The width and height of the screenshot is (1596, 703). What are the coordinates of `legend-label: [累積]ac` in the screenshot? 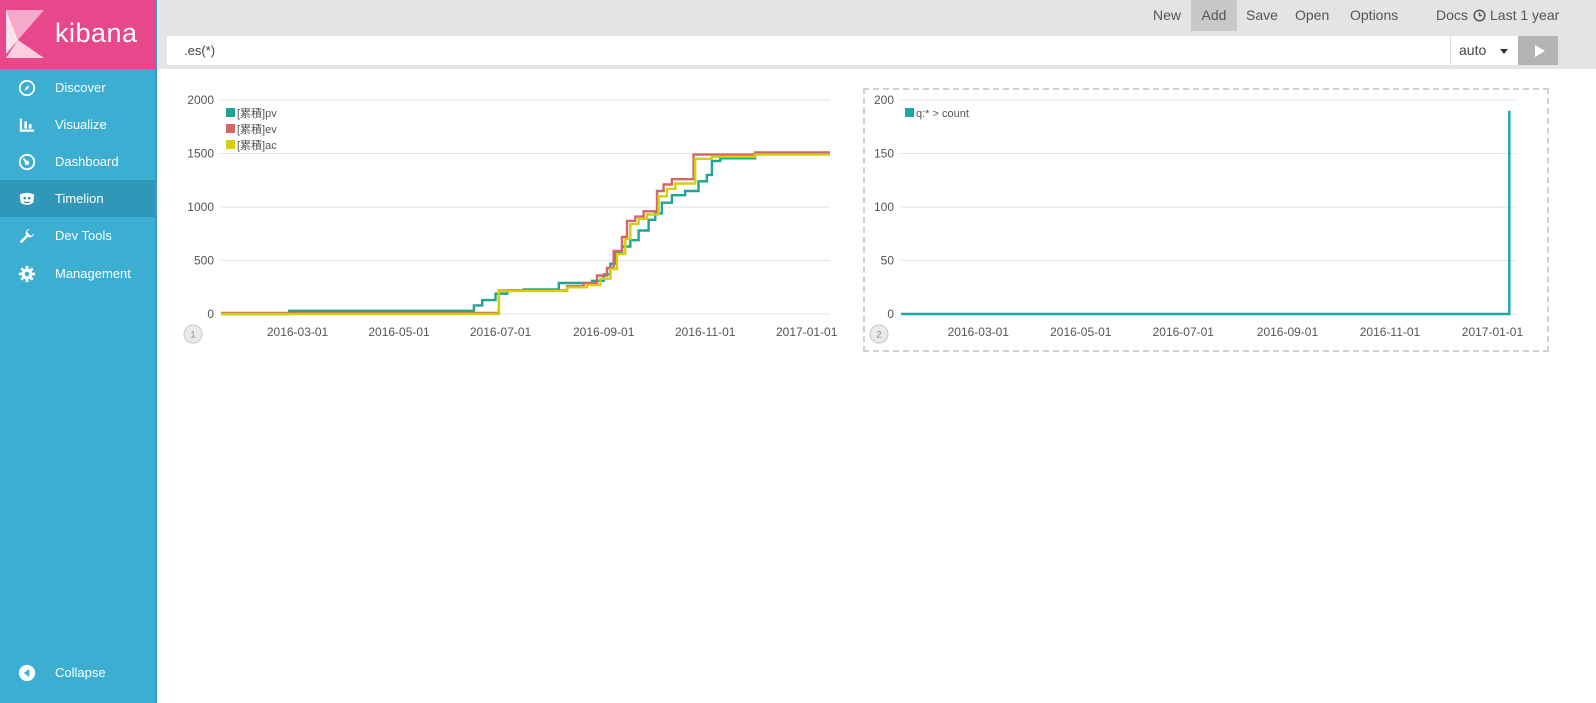 It's located at (257, 145).